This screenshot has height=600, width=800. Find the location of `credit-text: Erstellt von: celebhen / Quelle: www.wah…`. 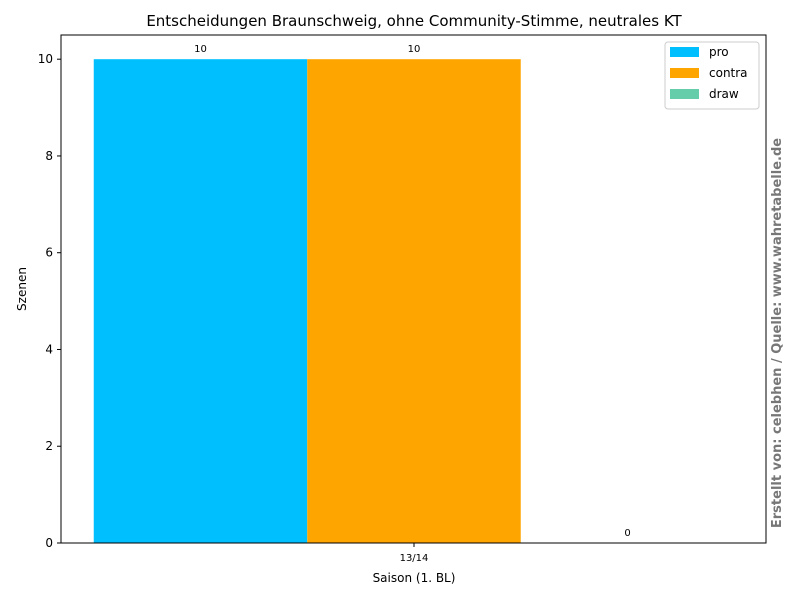

credit-text: Erstellt von: celebhen / Quelle: www.wah… is located at coordinates (777, 333).